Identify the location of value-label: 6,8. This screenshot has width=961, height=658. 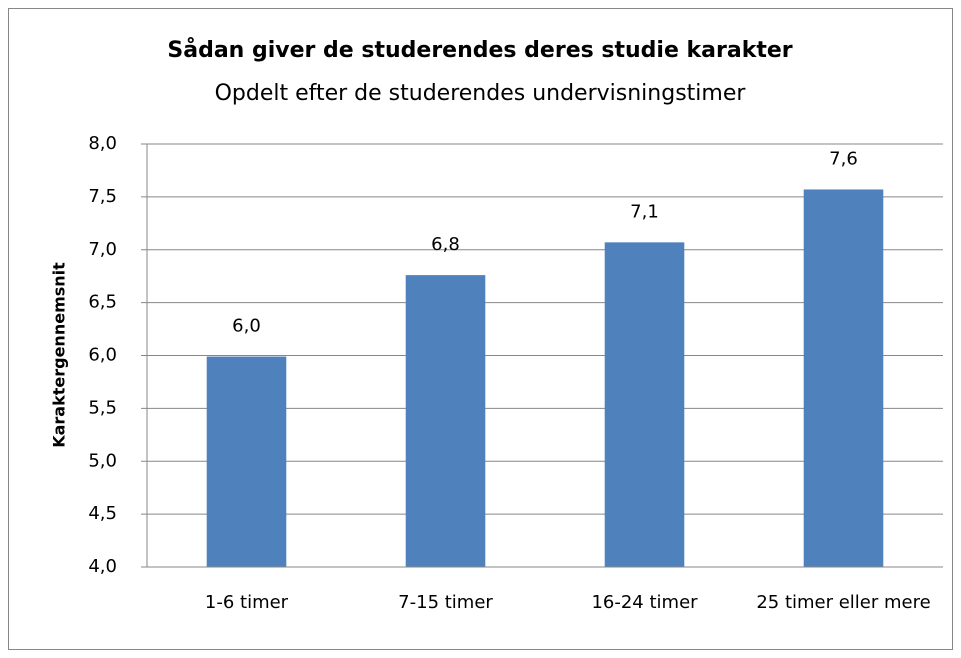
(445, 244).